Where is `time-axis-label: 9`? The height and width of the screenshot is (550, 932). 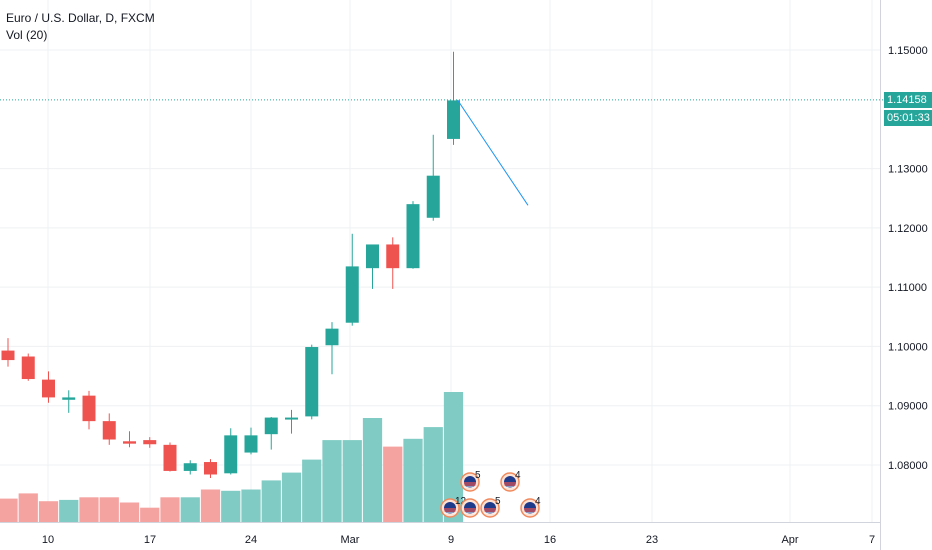 time-axis-label: 9 is located at coordinates (451, 540).